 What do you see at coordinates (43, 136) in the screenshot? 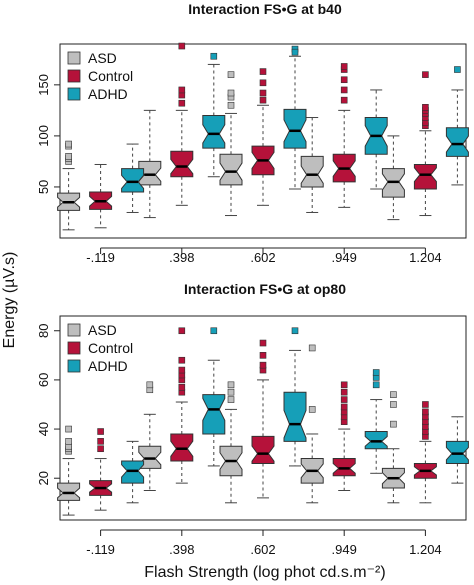
I see `y-tick-label: 100` at bounding box center [43, 136].